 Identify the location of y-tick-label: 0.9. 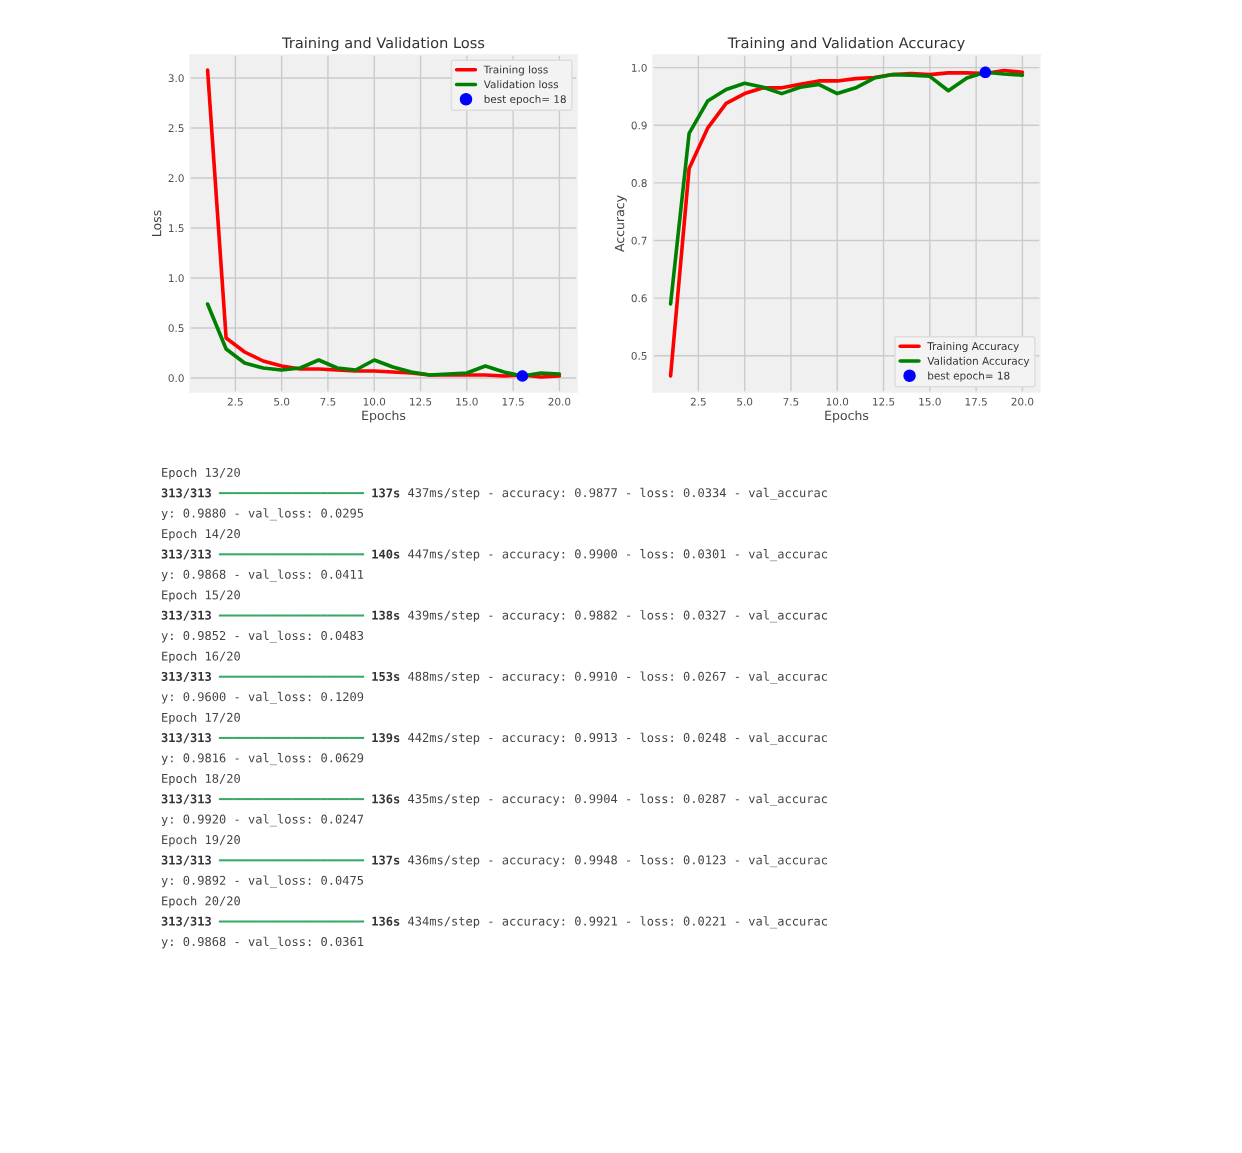
(639, 125).